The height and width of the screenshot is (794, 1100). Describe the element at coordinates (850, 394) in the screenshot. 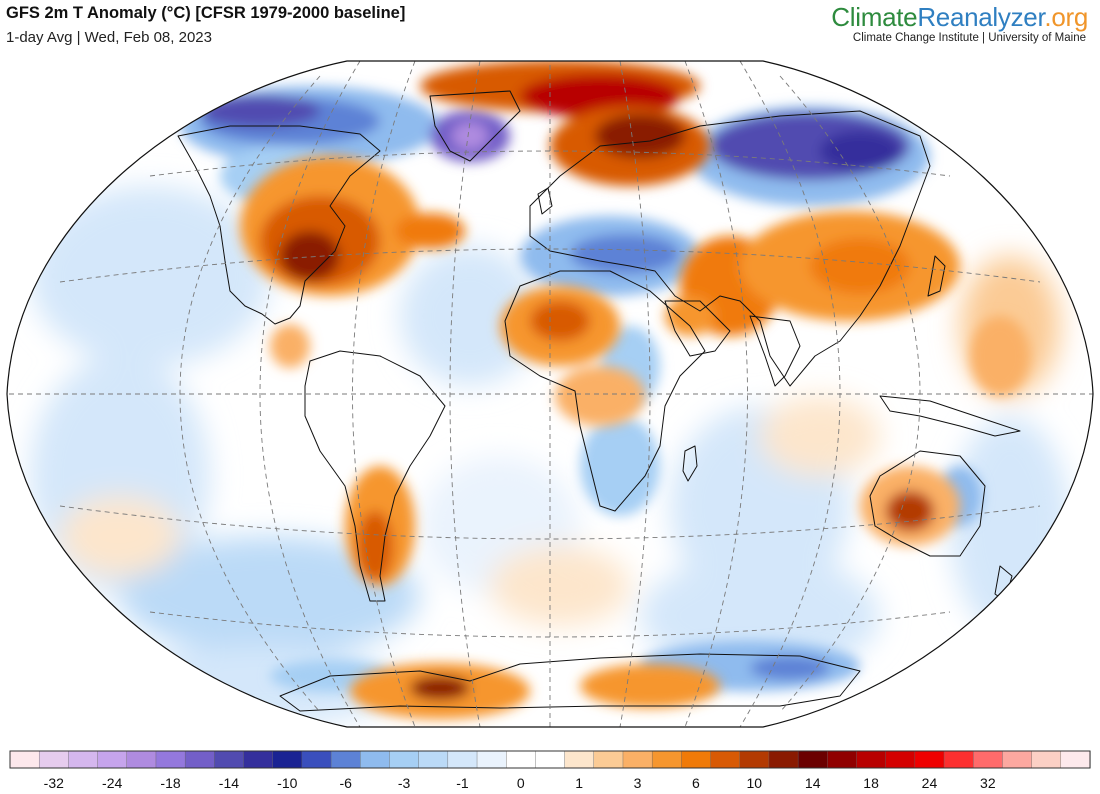

I see `meridian-120e` at that location.